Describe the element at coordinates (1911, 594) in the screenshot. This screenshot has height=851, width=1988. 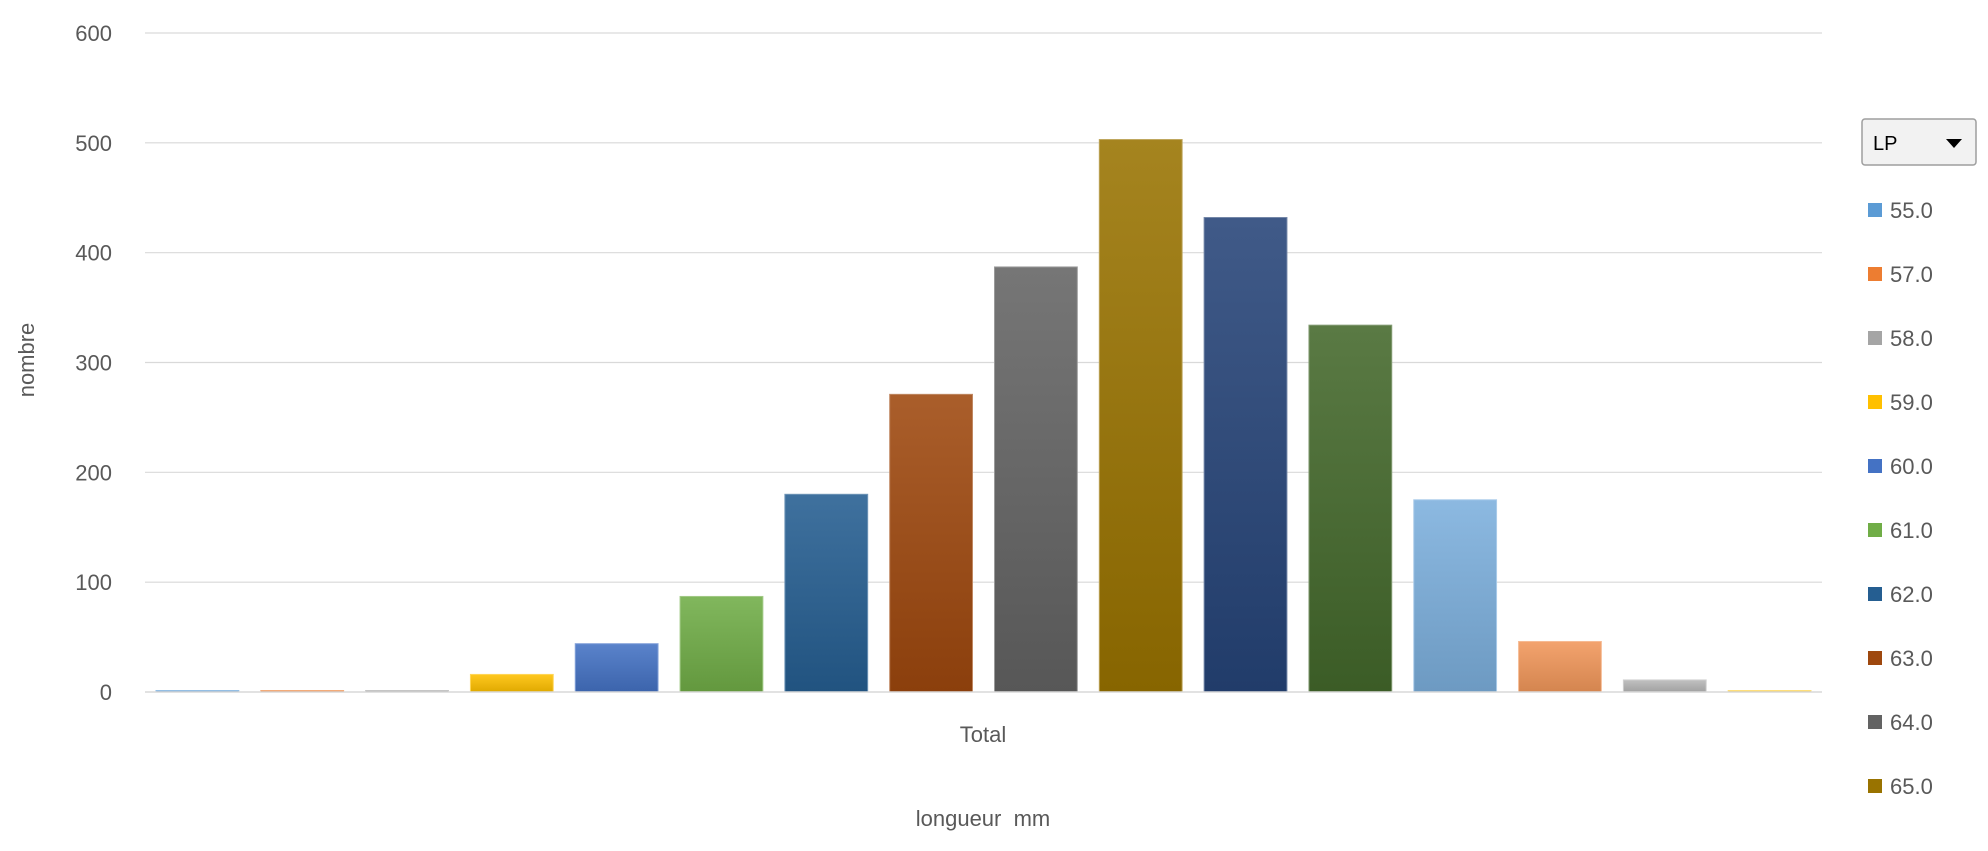
I see `legend-label: 62.0` at that location.